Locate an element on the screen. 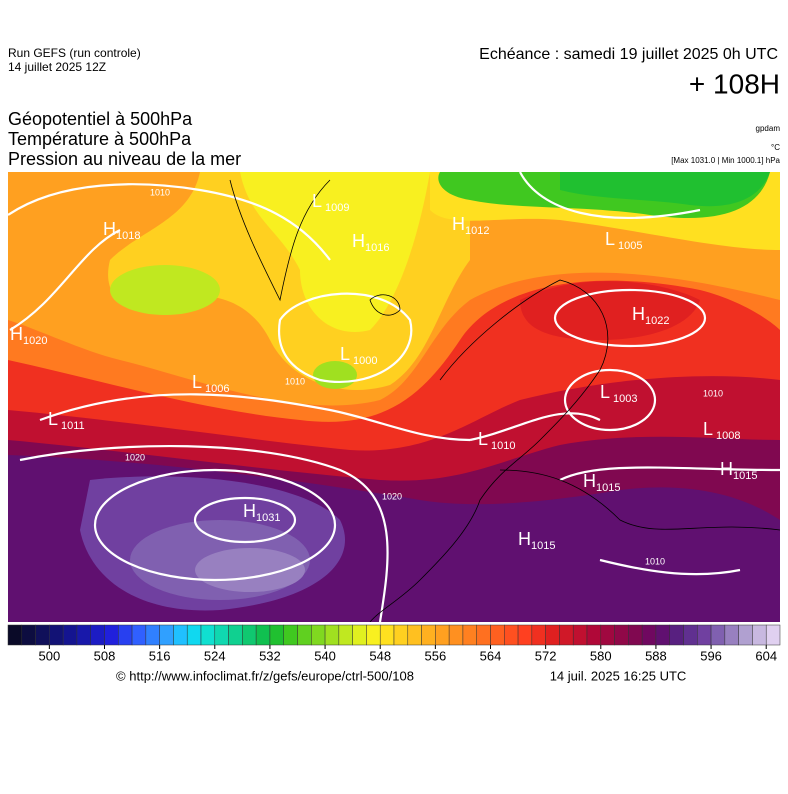 The width and height of the screenshot is (788, 794). center-pressure: 1005 is located at coordinates (630, 246).